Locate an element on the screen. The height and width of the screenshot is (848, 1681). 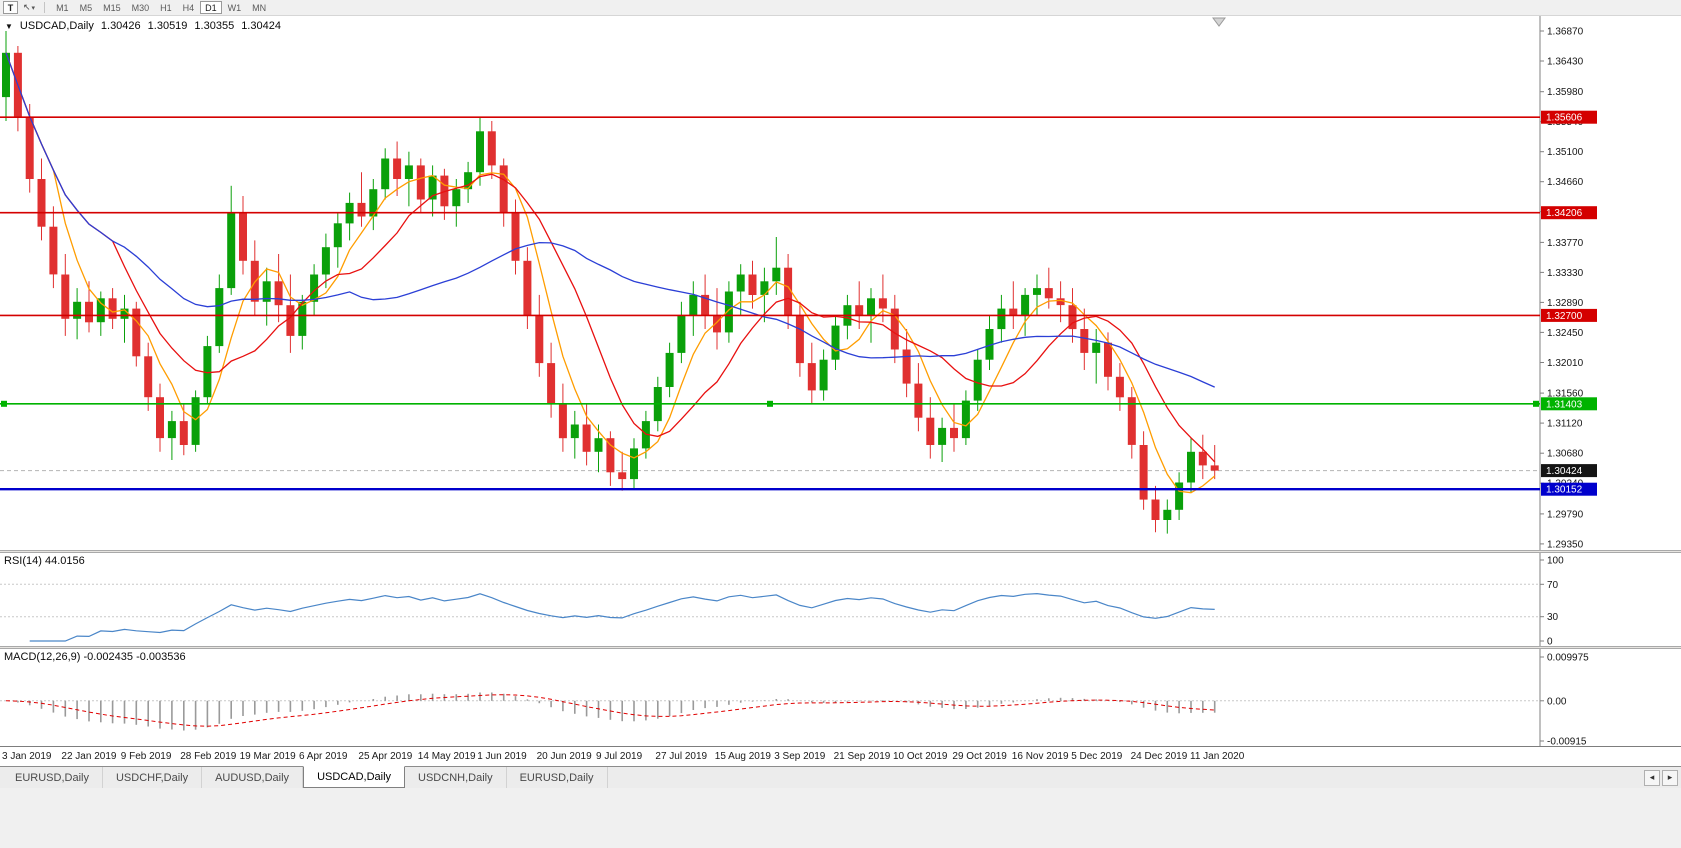
macd-canvas: 0.009975 0.00 -0.00915 is located at coordinates (840, 697).